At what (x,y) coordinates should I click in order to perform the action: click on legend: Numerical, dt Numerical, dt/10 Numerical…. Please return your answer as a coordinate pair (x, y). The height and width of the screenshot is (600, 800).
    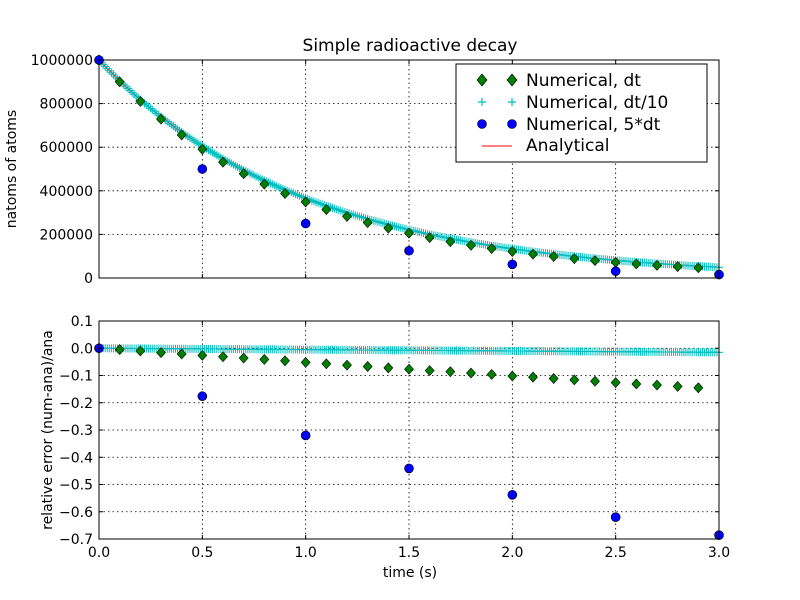
    Looking at the image, I should click on (581, 113).